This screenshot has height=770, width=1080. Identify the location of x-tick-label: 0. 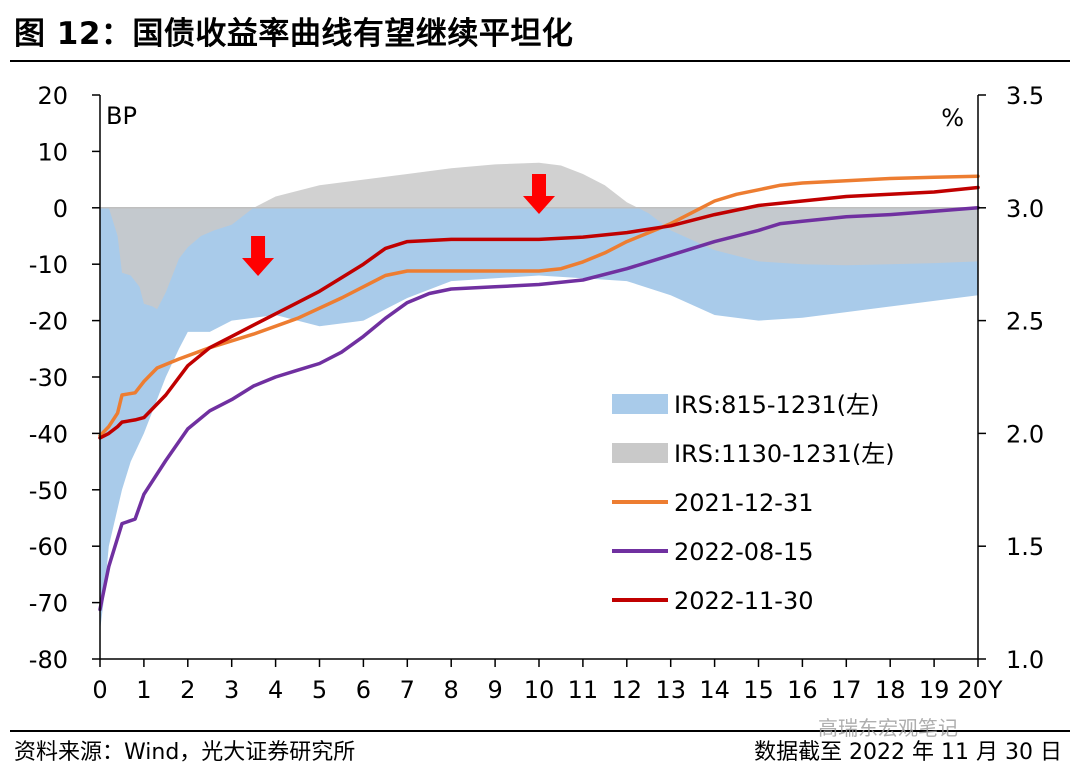
(99, 690).